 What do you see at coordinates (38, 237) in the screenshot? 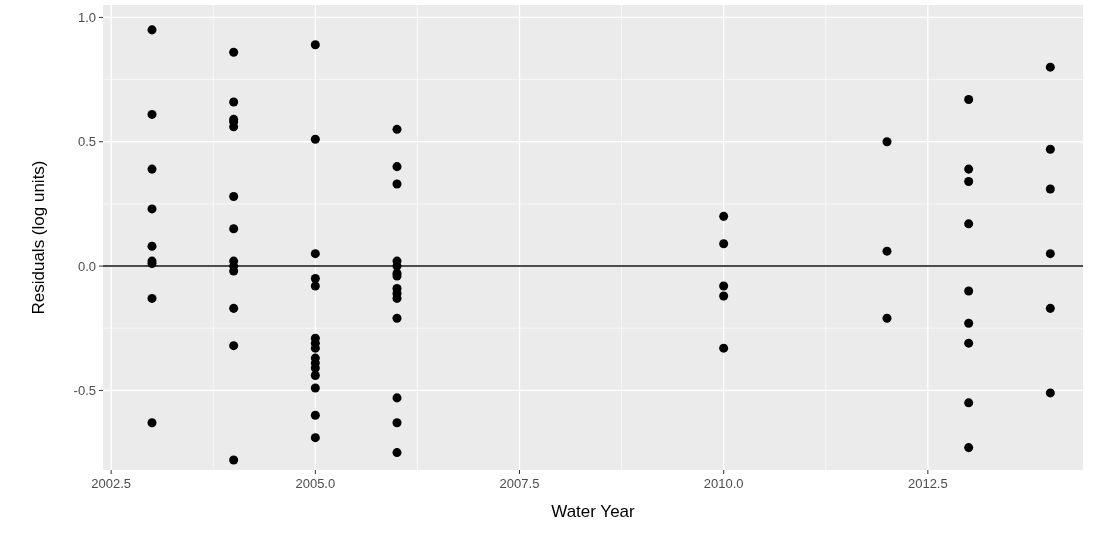
I see `y-axis-title: Residuals (log units)` at bounding box center [38, 237].